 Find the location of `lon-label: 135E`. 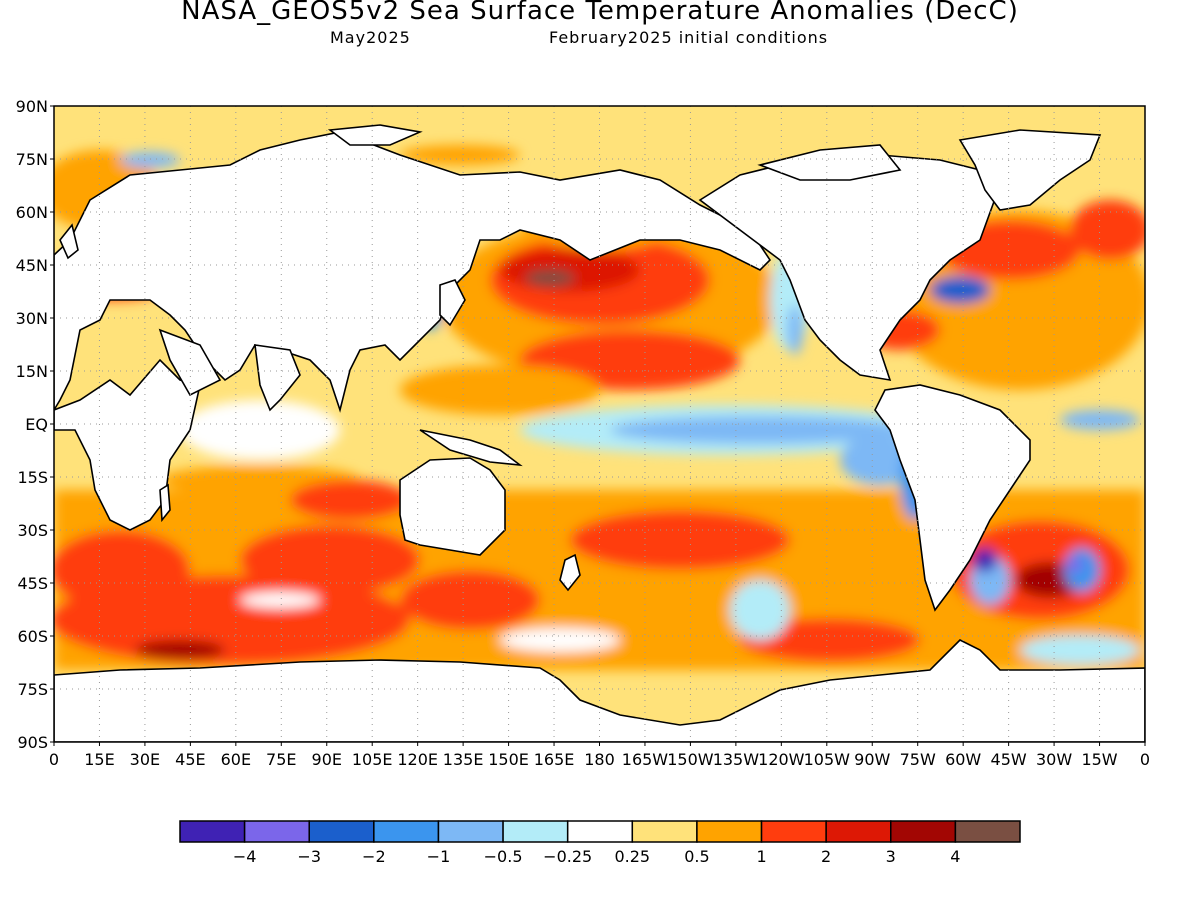

lon-label: 135E is located at coordinates (463, 759).